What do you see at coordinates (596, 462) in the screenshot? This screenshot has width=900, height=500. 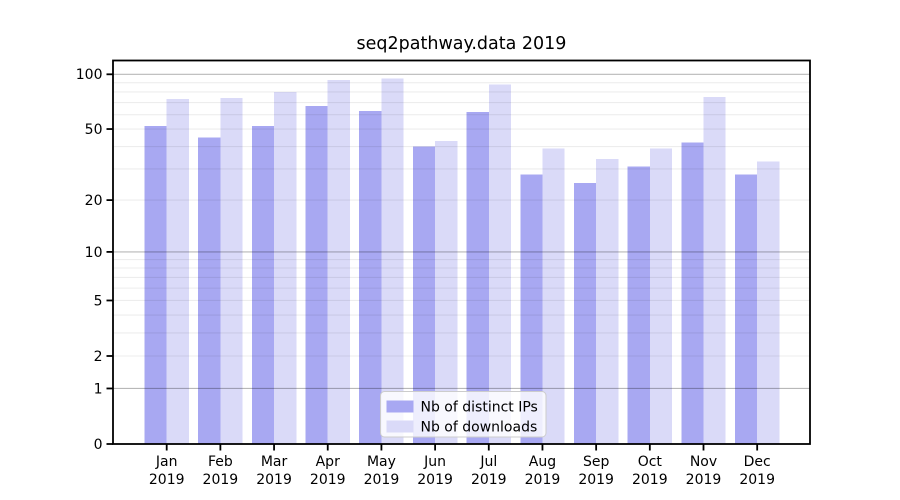 I see `x-tick-label-month: Sep` at bounding box center [596, 462].